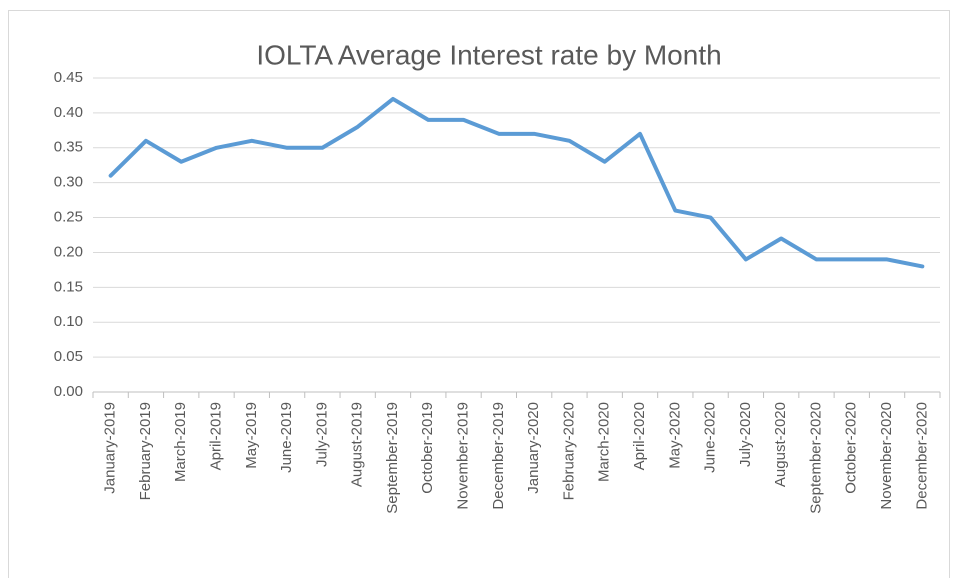 This screenshot has width=959, height=578. What do you see at coordinates (68, 112) in the screenshot?
I see `y-tick-label: 0.40` at bounding box center [68, 112].